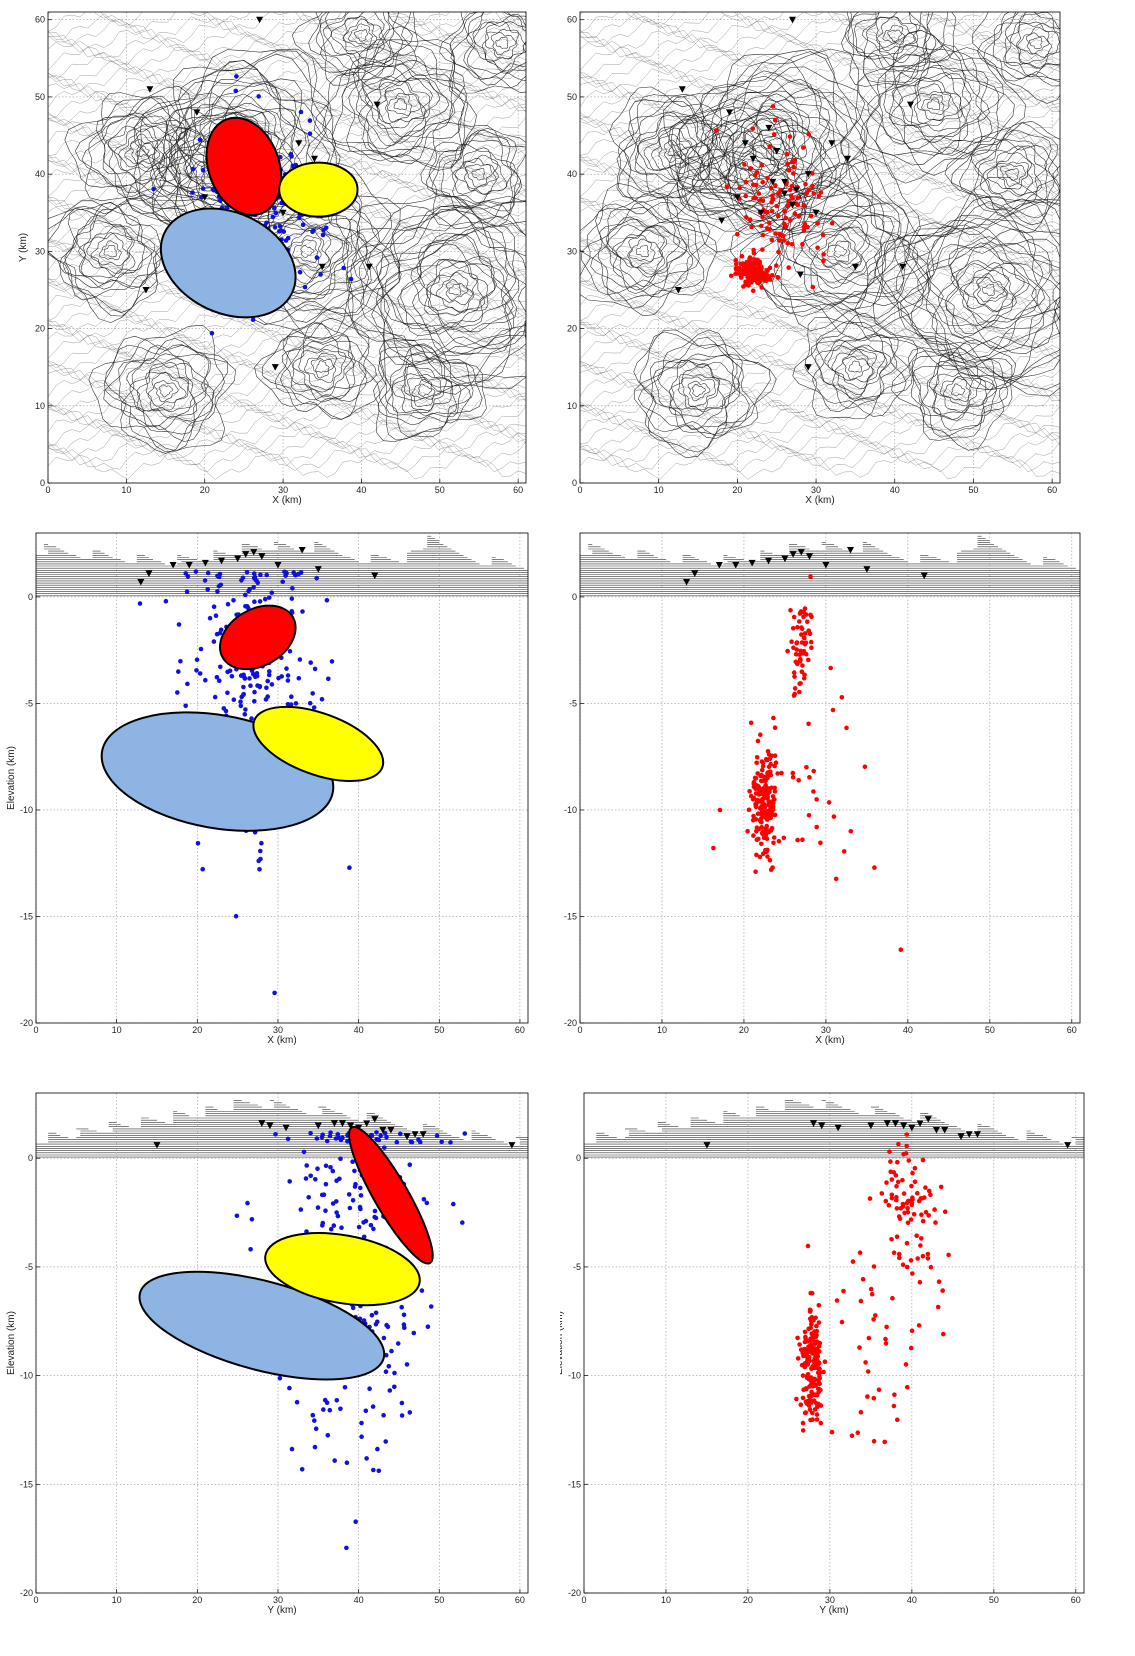 The width and height of the screenshot is (1135, 1656). What do you see at coordinates (282, 778) in the screenshot?
I see `axes-box` at bounding box center [282, 778].